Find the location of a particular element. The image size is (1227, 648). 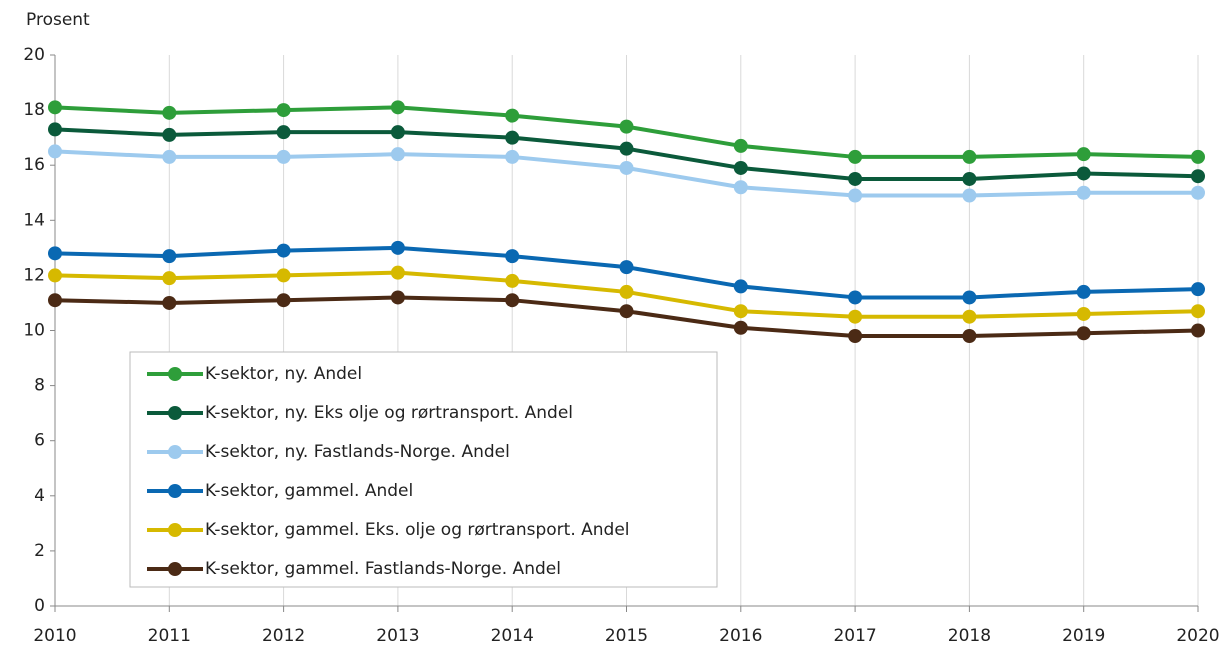

legend-label: K-sektor, gammel. Andel is located at coordinates (309, 491).